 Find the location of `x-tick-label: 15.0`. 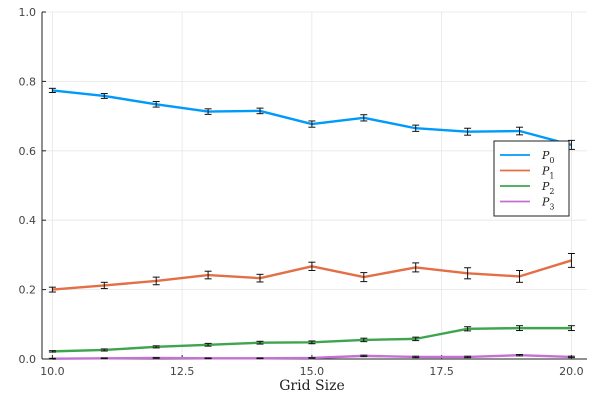

x-tick-label: 15.0 is located at coordinates (312, 371).